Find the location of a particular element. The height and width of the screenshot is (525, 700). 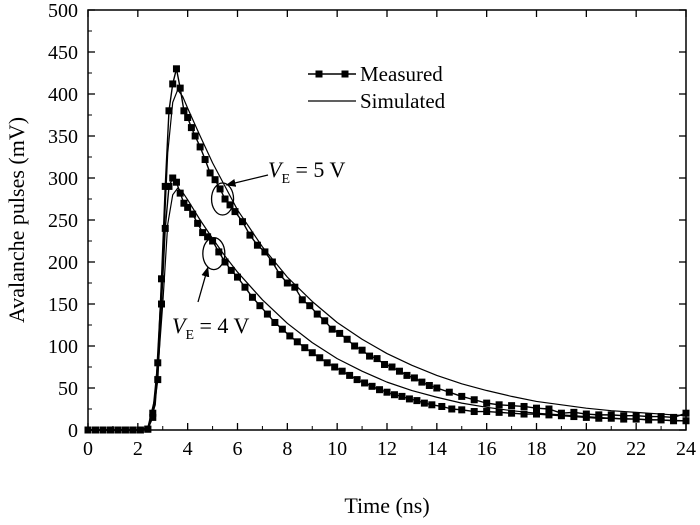

x-tick-label: 24 is located at coordinates (686, 449).